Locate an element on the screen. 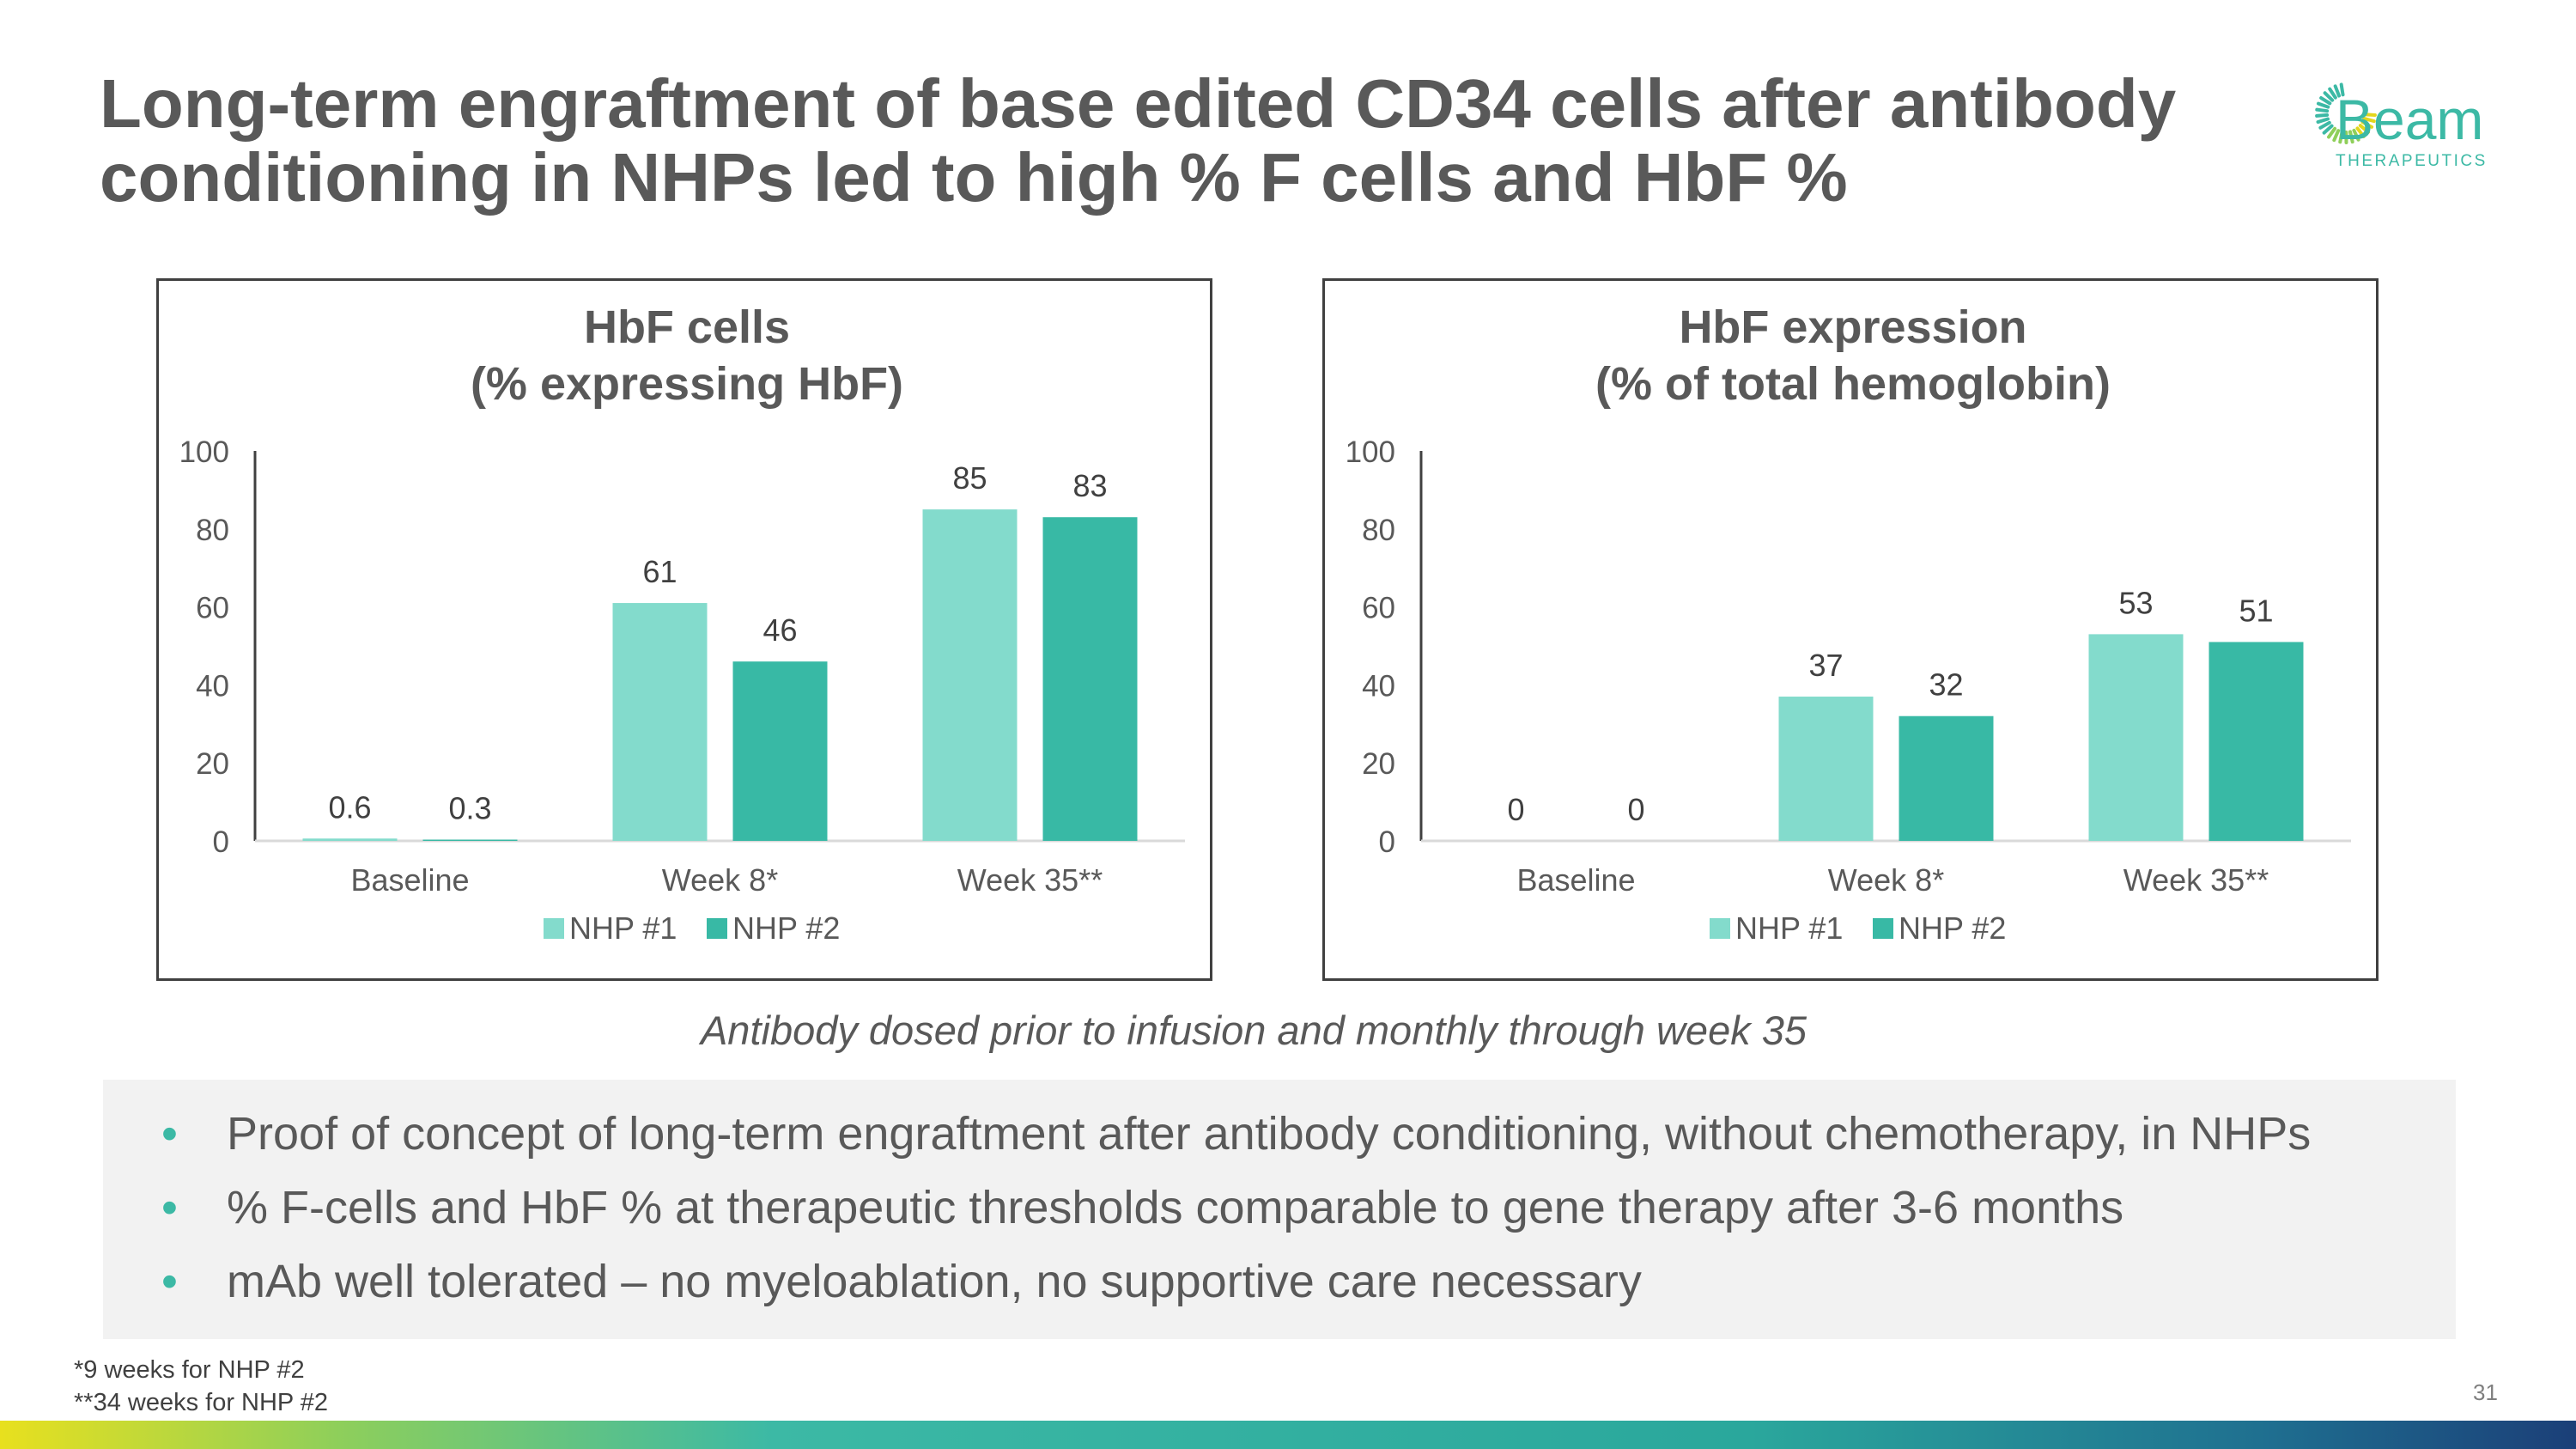 This screenshot has height=1449, width=2576. data-label: 32 is located at coordinates (1946, 685).